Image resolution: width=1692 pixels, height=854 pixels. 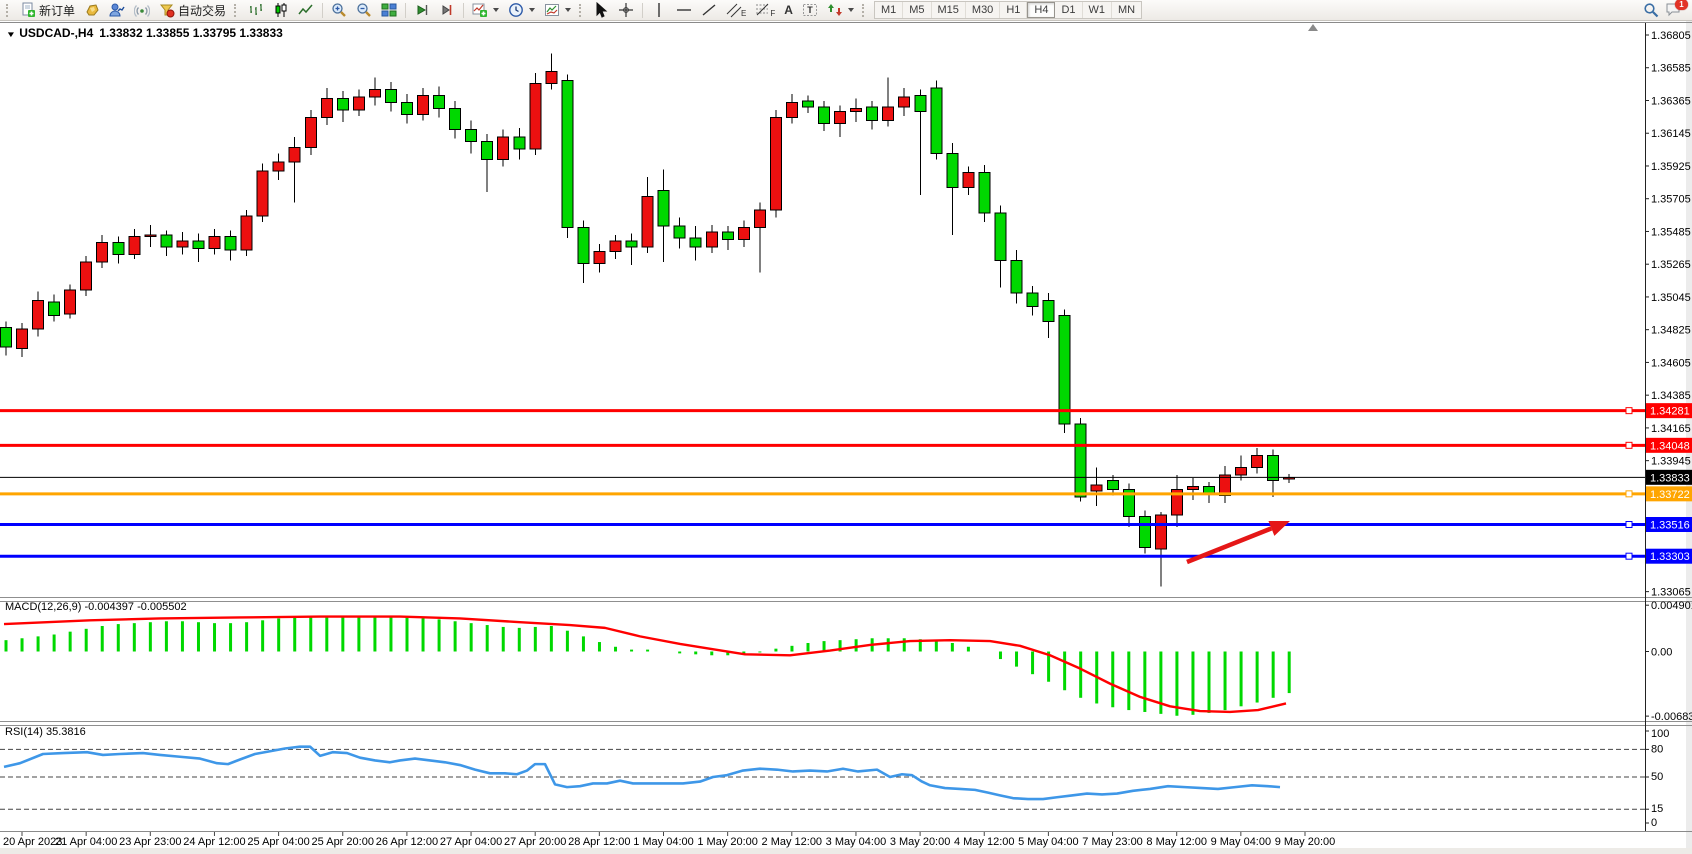 What do you see at coordinates (1112, 842) in the screenshot?
I see `date-label: 7 May 23:00` at bounding box center [1112, 842].